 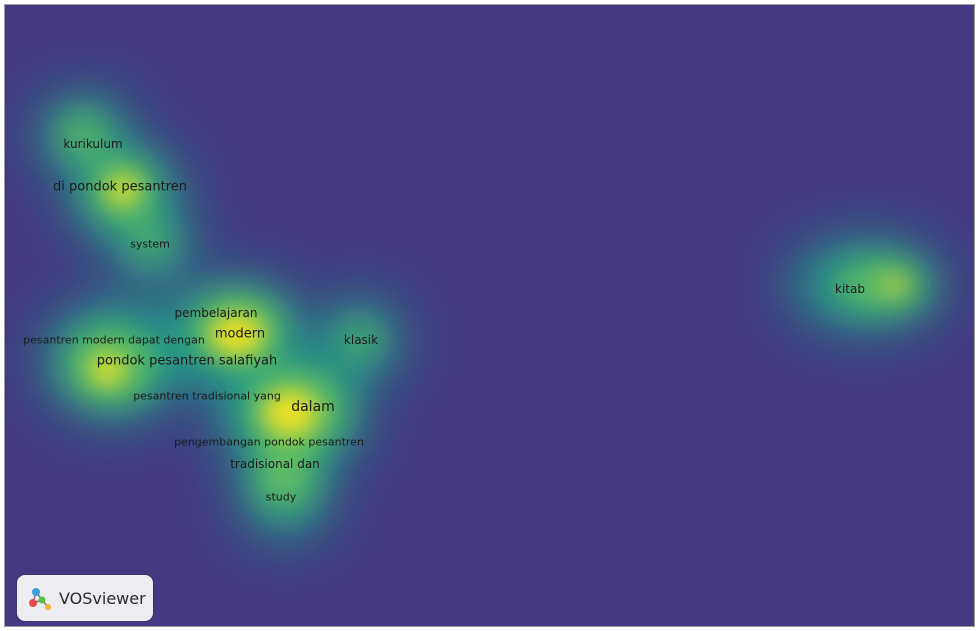 What do you see at coordinates (269, 442) in the screenshot?
I see `term-pengembangan-pondok-pesantren: pengembangan pondok pesantren` at bounding box center [269, 442].